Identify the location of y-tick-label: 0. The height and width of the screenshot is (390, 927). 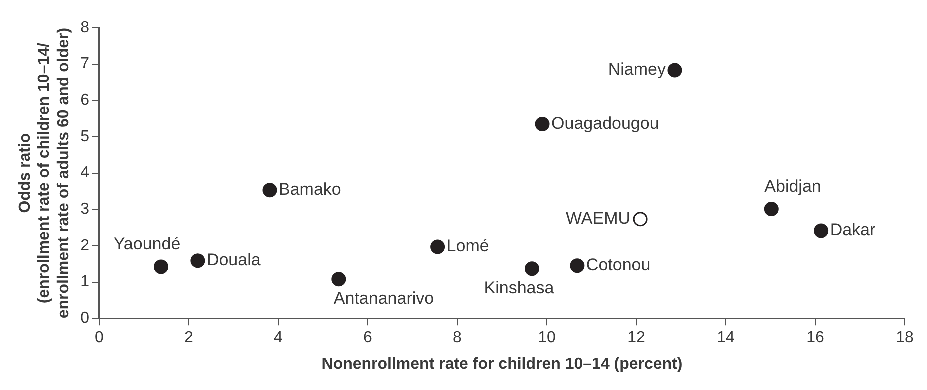
(85, 319).